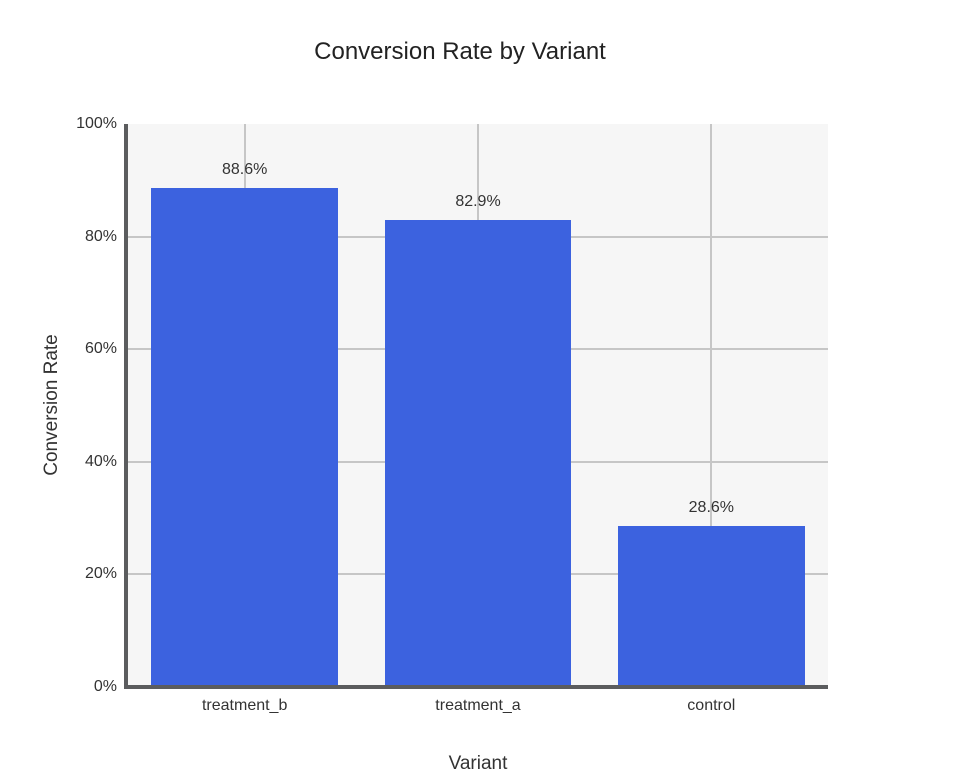 Image resolution: width=956 pixels, height=775 pixels. I want to click on chart-title: Conversion Rate by Variant, so click(460, 51).